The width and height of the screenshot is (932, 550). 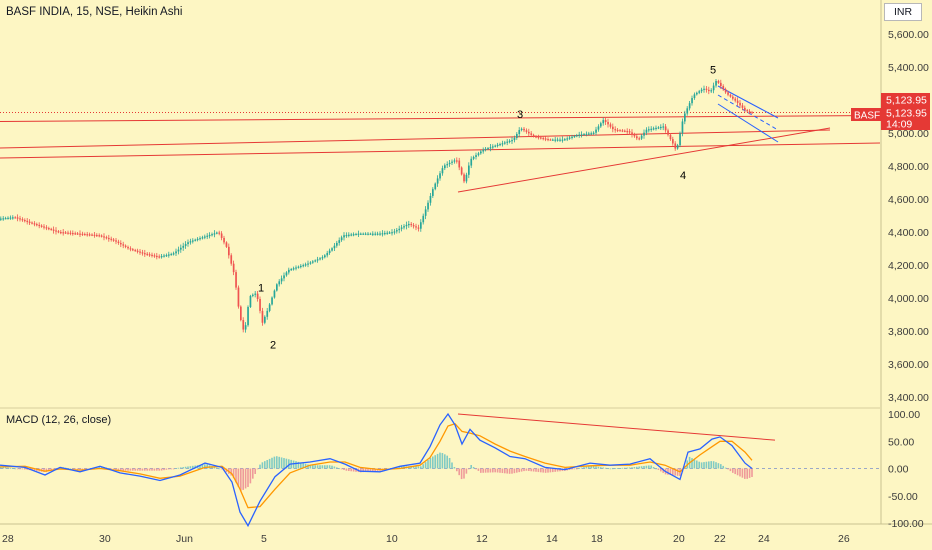 What do you see at coordinates (748, 102) in the screenshot?
I see `channel-upper` at bounding box center [748, 102].